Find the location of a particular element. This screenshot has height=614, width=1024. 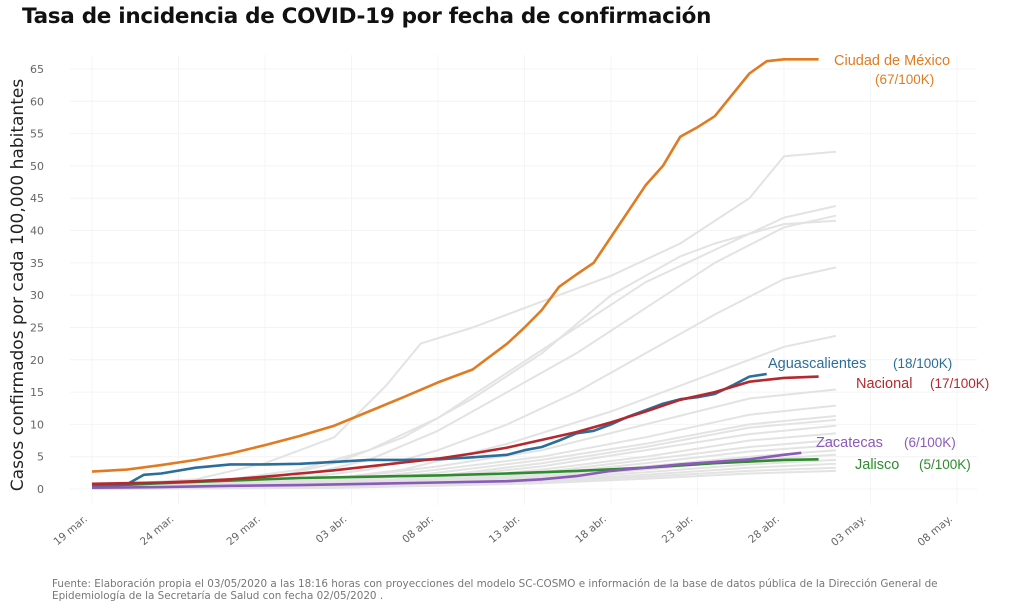

x-tick-label: 18 abr. is located at coordinates (591, 529).